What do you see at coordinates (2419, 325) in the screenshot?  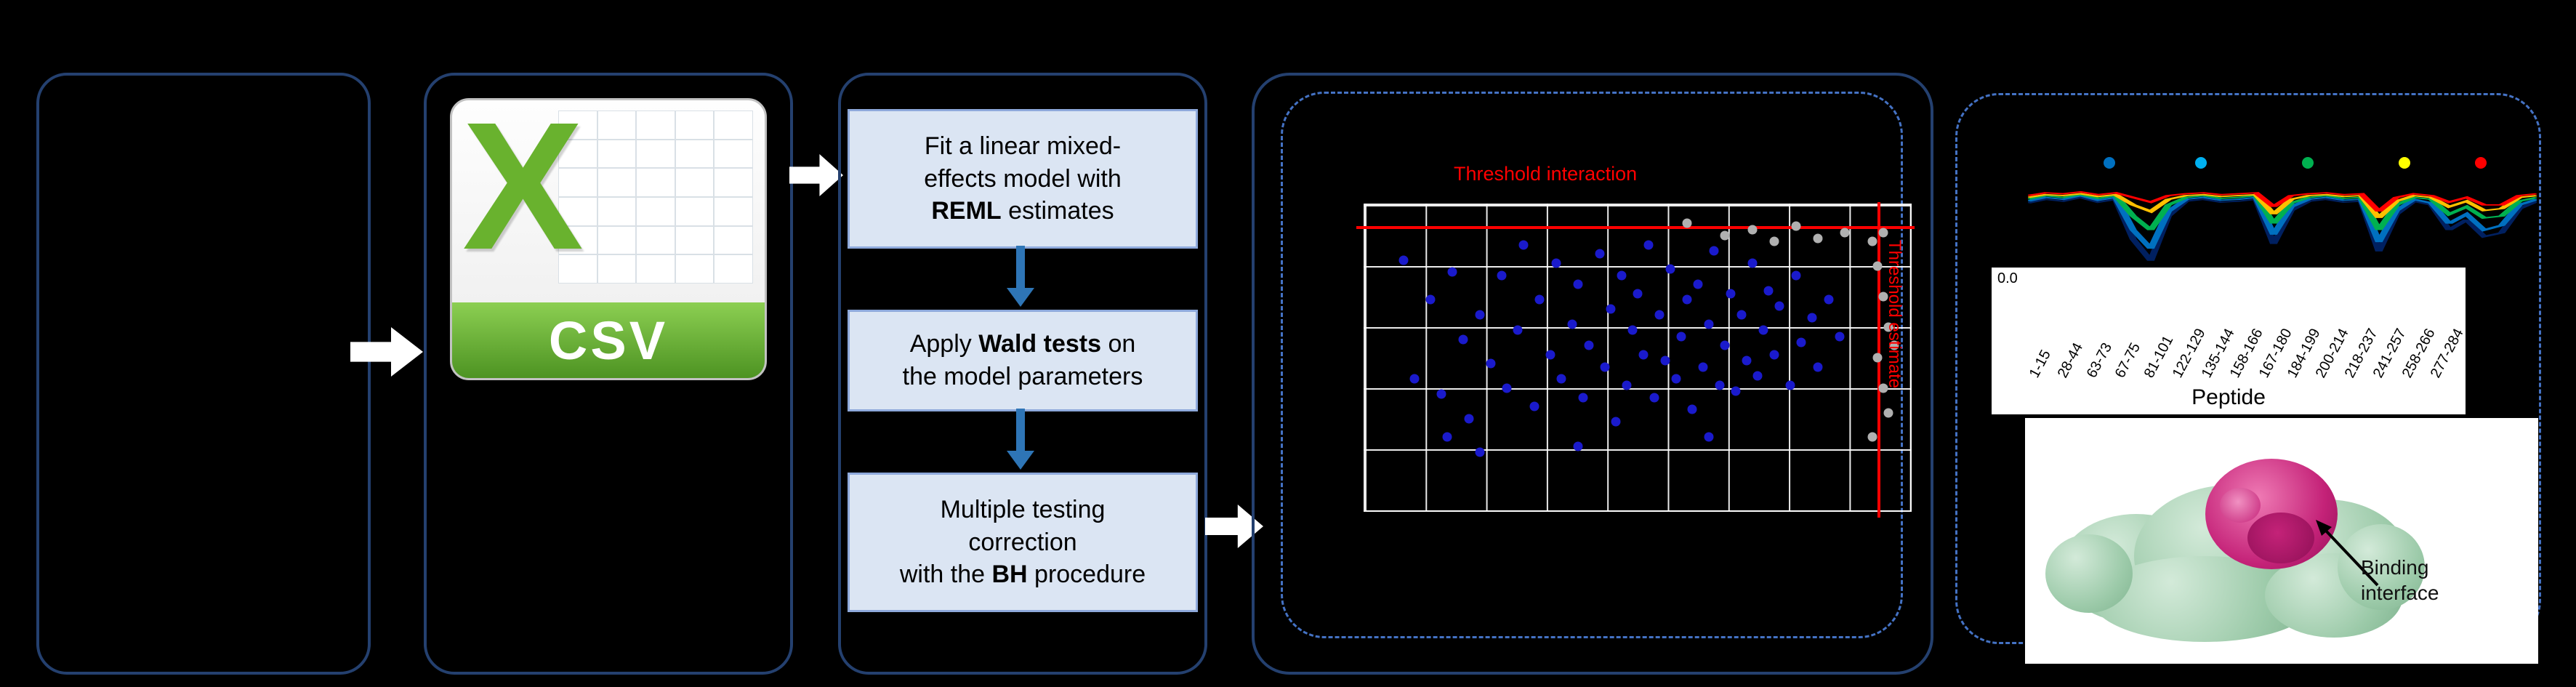 I see `peptide-label-cell: 258-266` at bounding box center [2419, 325].